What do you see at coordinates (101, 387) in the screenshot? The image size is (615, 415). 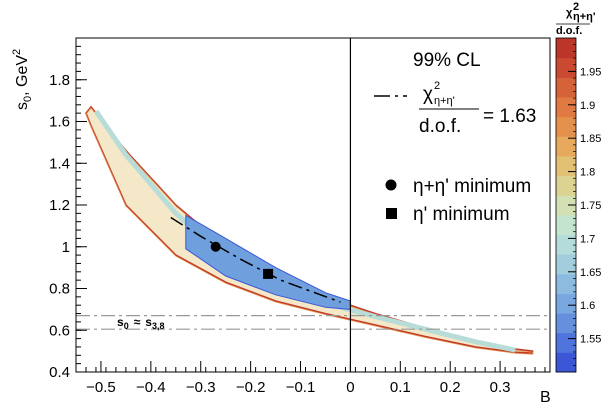 I see `x-tick-label: −0.5` at bounding box center [101, 387].